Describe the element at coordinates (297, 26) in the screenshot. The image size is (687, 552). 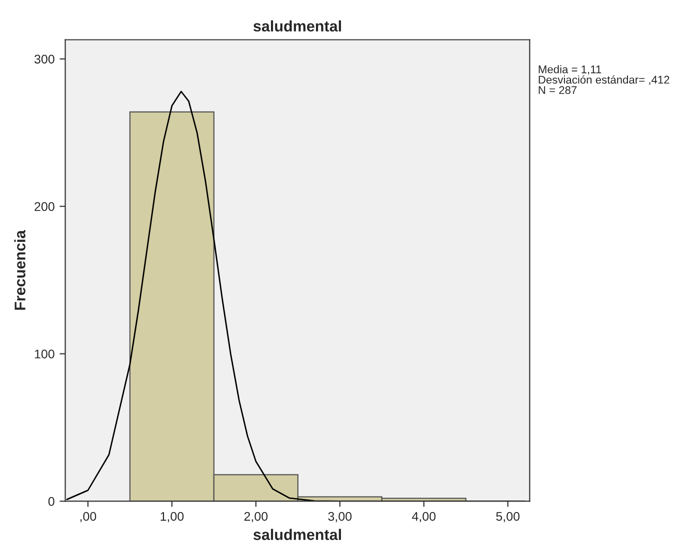
I see `chart-title: saludmental` at that location.